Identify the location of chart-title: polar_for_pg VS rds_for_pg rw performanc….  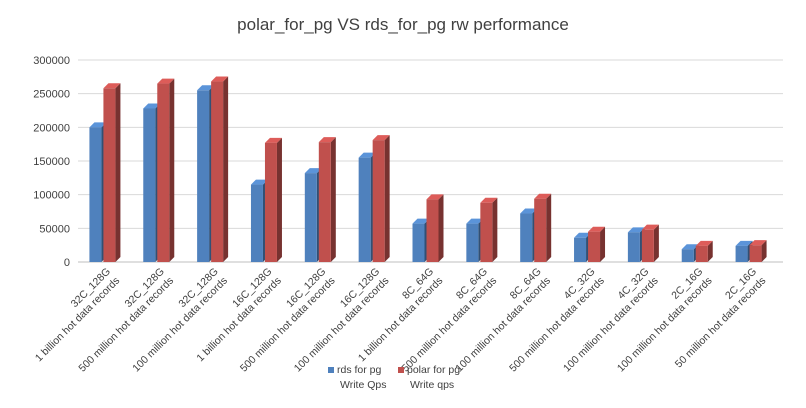
(403, 24).